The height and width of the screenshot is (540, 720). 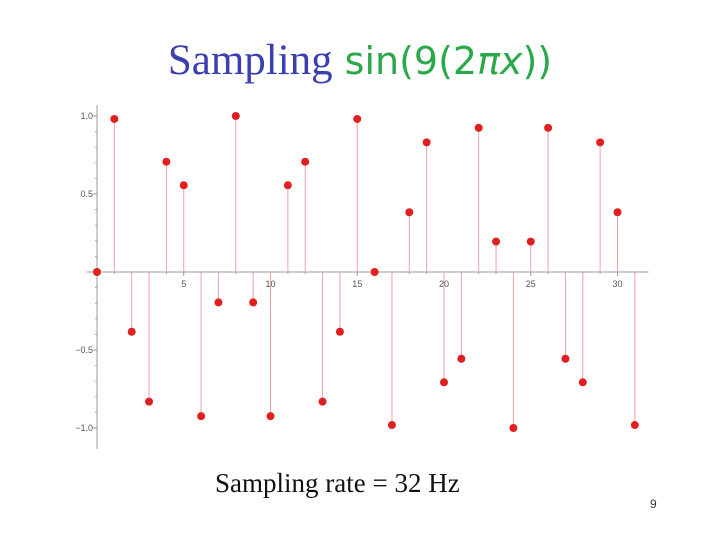 I want to click on title-word: Sampling, so click(x=250, y=60).